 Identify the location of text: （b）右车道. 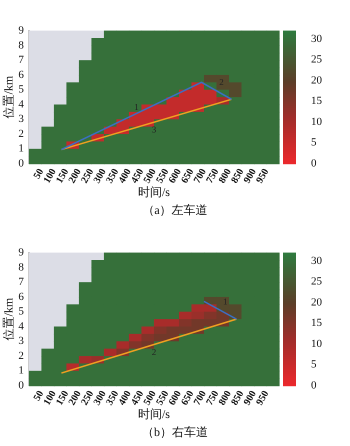
(175, 432).